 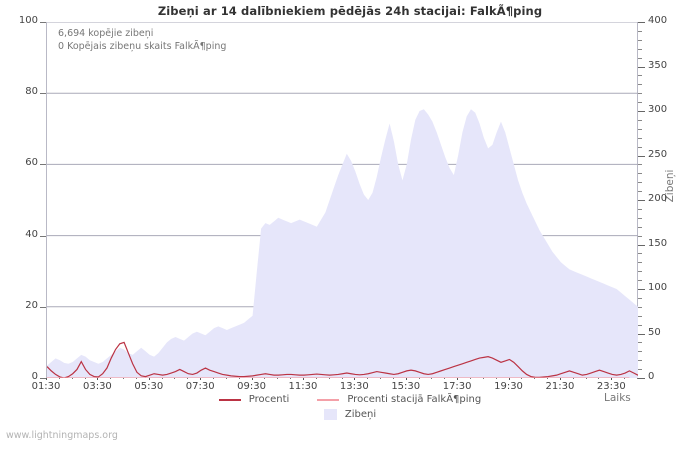 I want to click on x-tick-label: 19:30, so click(x=508, y=386).